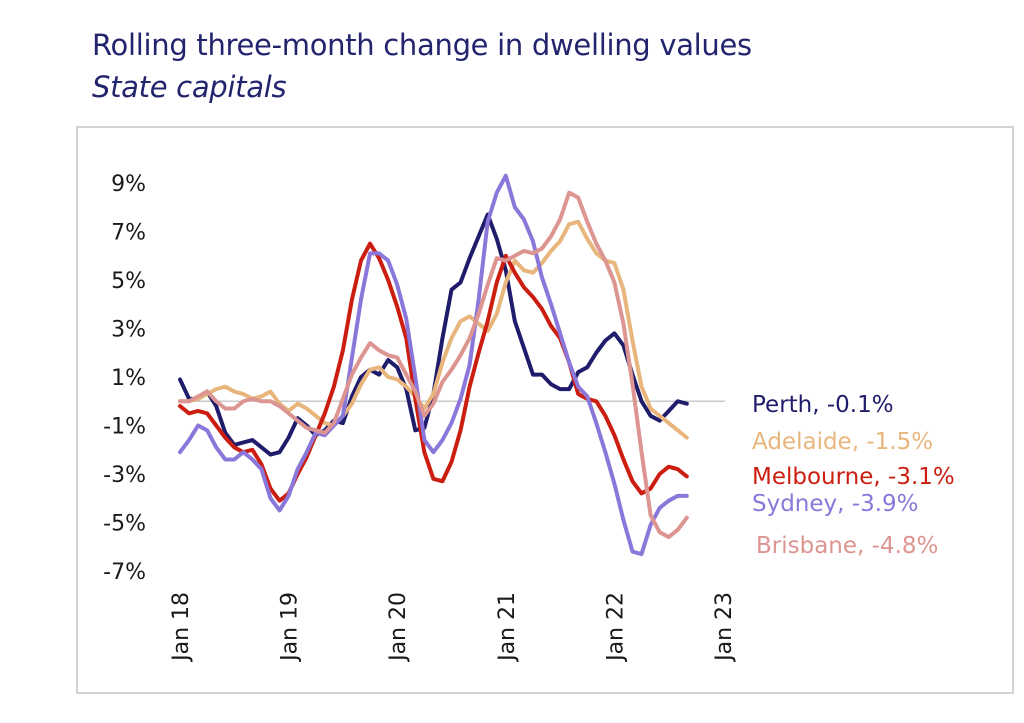  Describe the element at coordinates (128, 184) in the screenshot. I see `y-tick-label: 9%` at that location.